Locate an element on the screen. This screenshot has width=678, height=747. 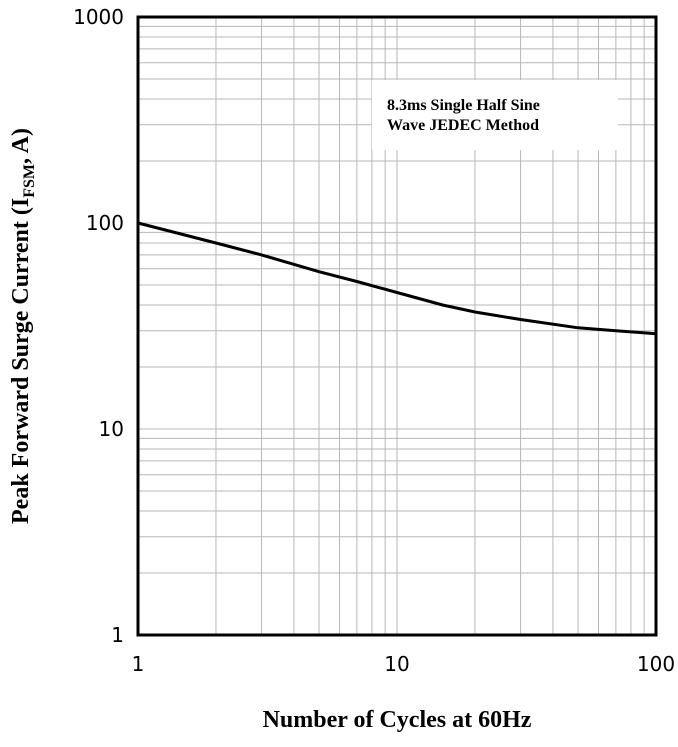
annotation-line-1: 8.3ms Single Half Sine is located at coordinates (463, 105).